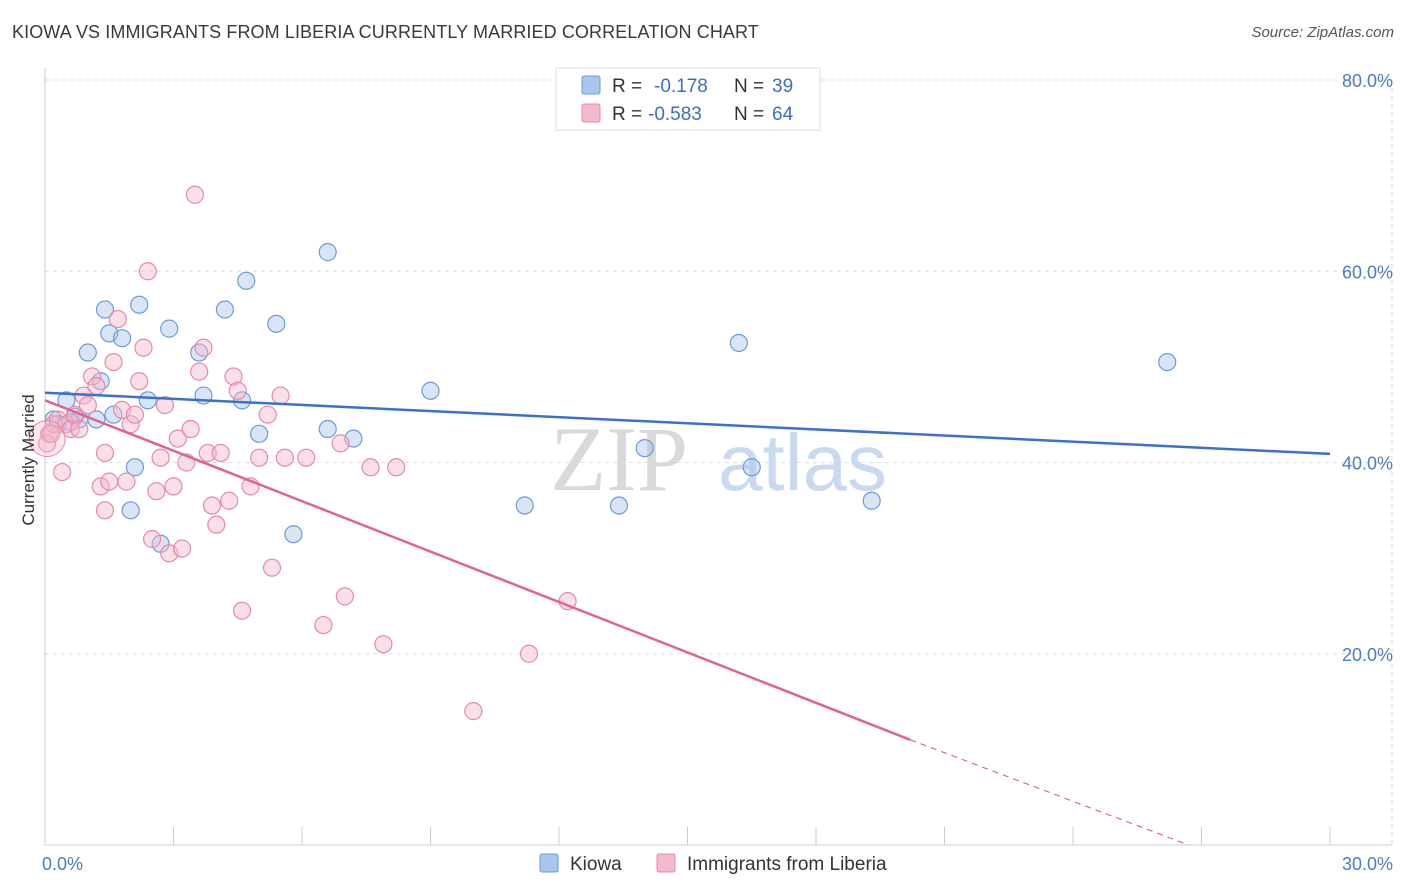  I want to click on legend-n-label-kiowa: N =, so click(749, 86).